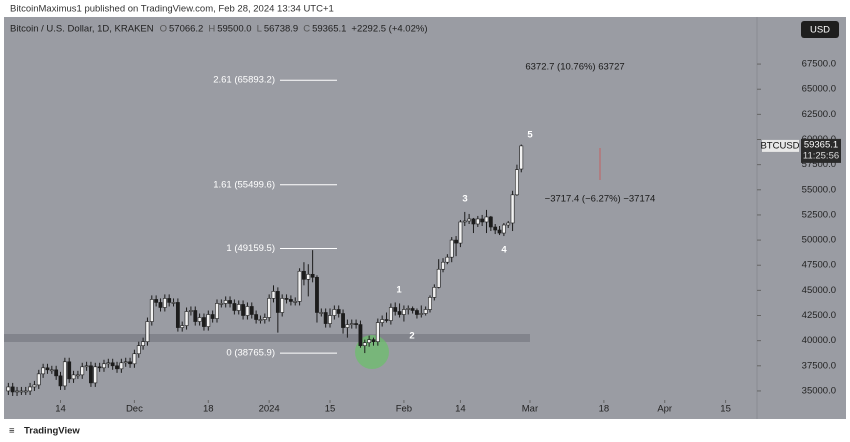 The width and height of the screenshot is (850, 442). Describe the element at coordinates (819, 290) in the screenshot. I see `y-tick-label: 45000.0` at that location.